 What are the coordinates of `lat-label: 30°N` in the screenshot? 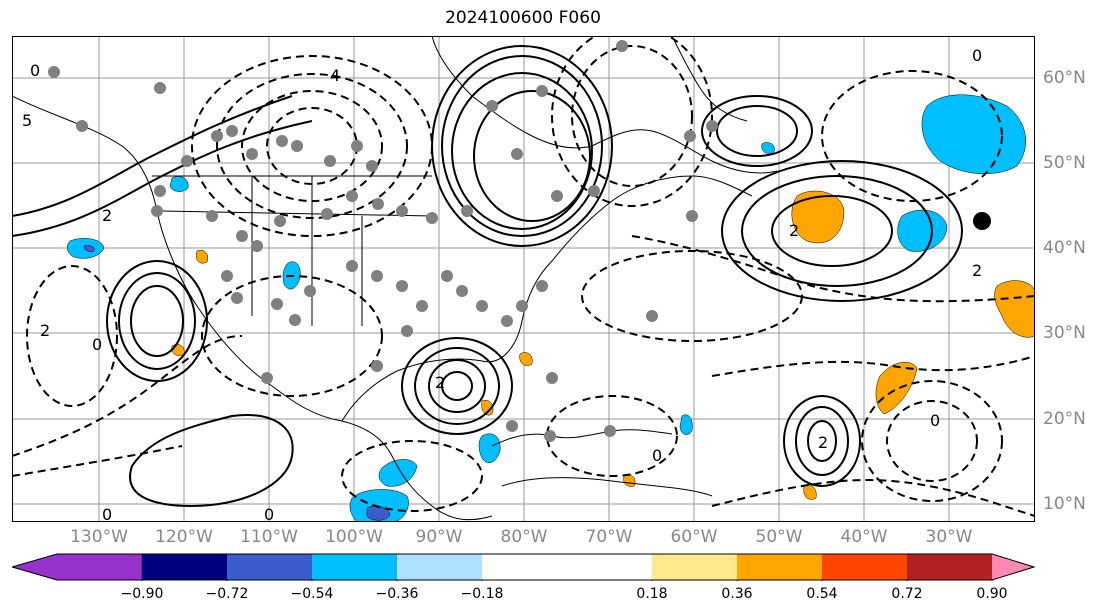 It's located at (1064, 333).